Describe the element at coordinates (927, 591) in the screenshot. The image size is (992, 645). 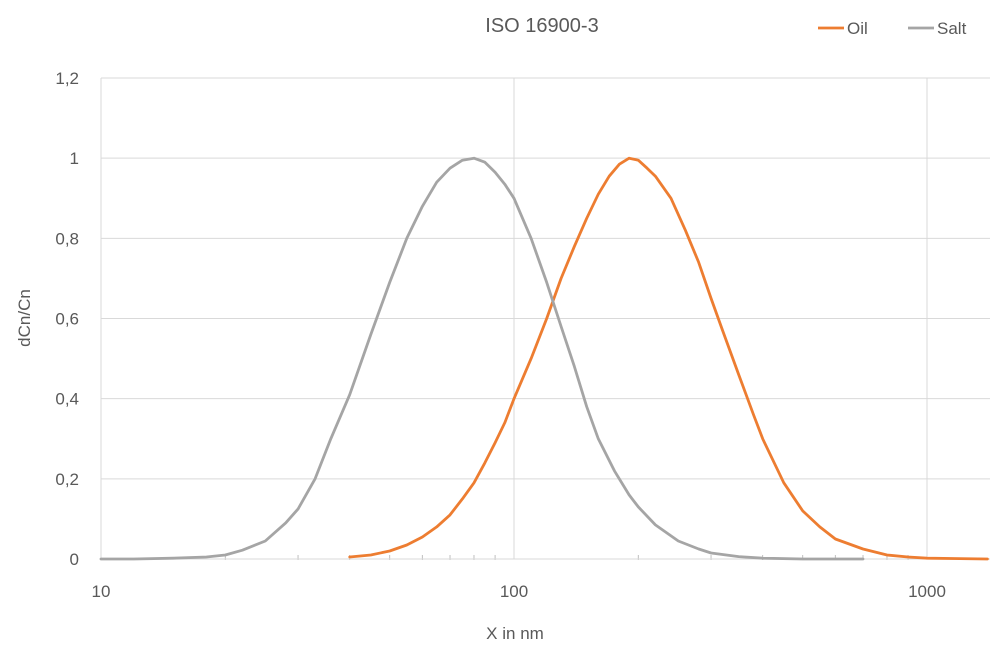
I see `x-tick-label: 1000` at that location.